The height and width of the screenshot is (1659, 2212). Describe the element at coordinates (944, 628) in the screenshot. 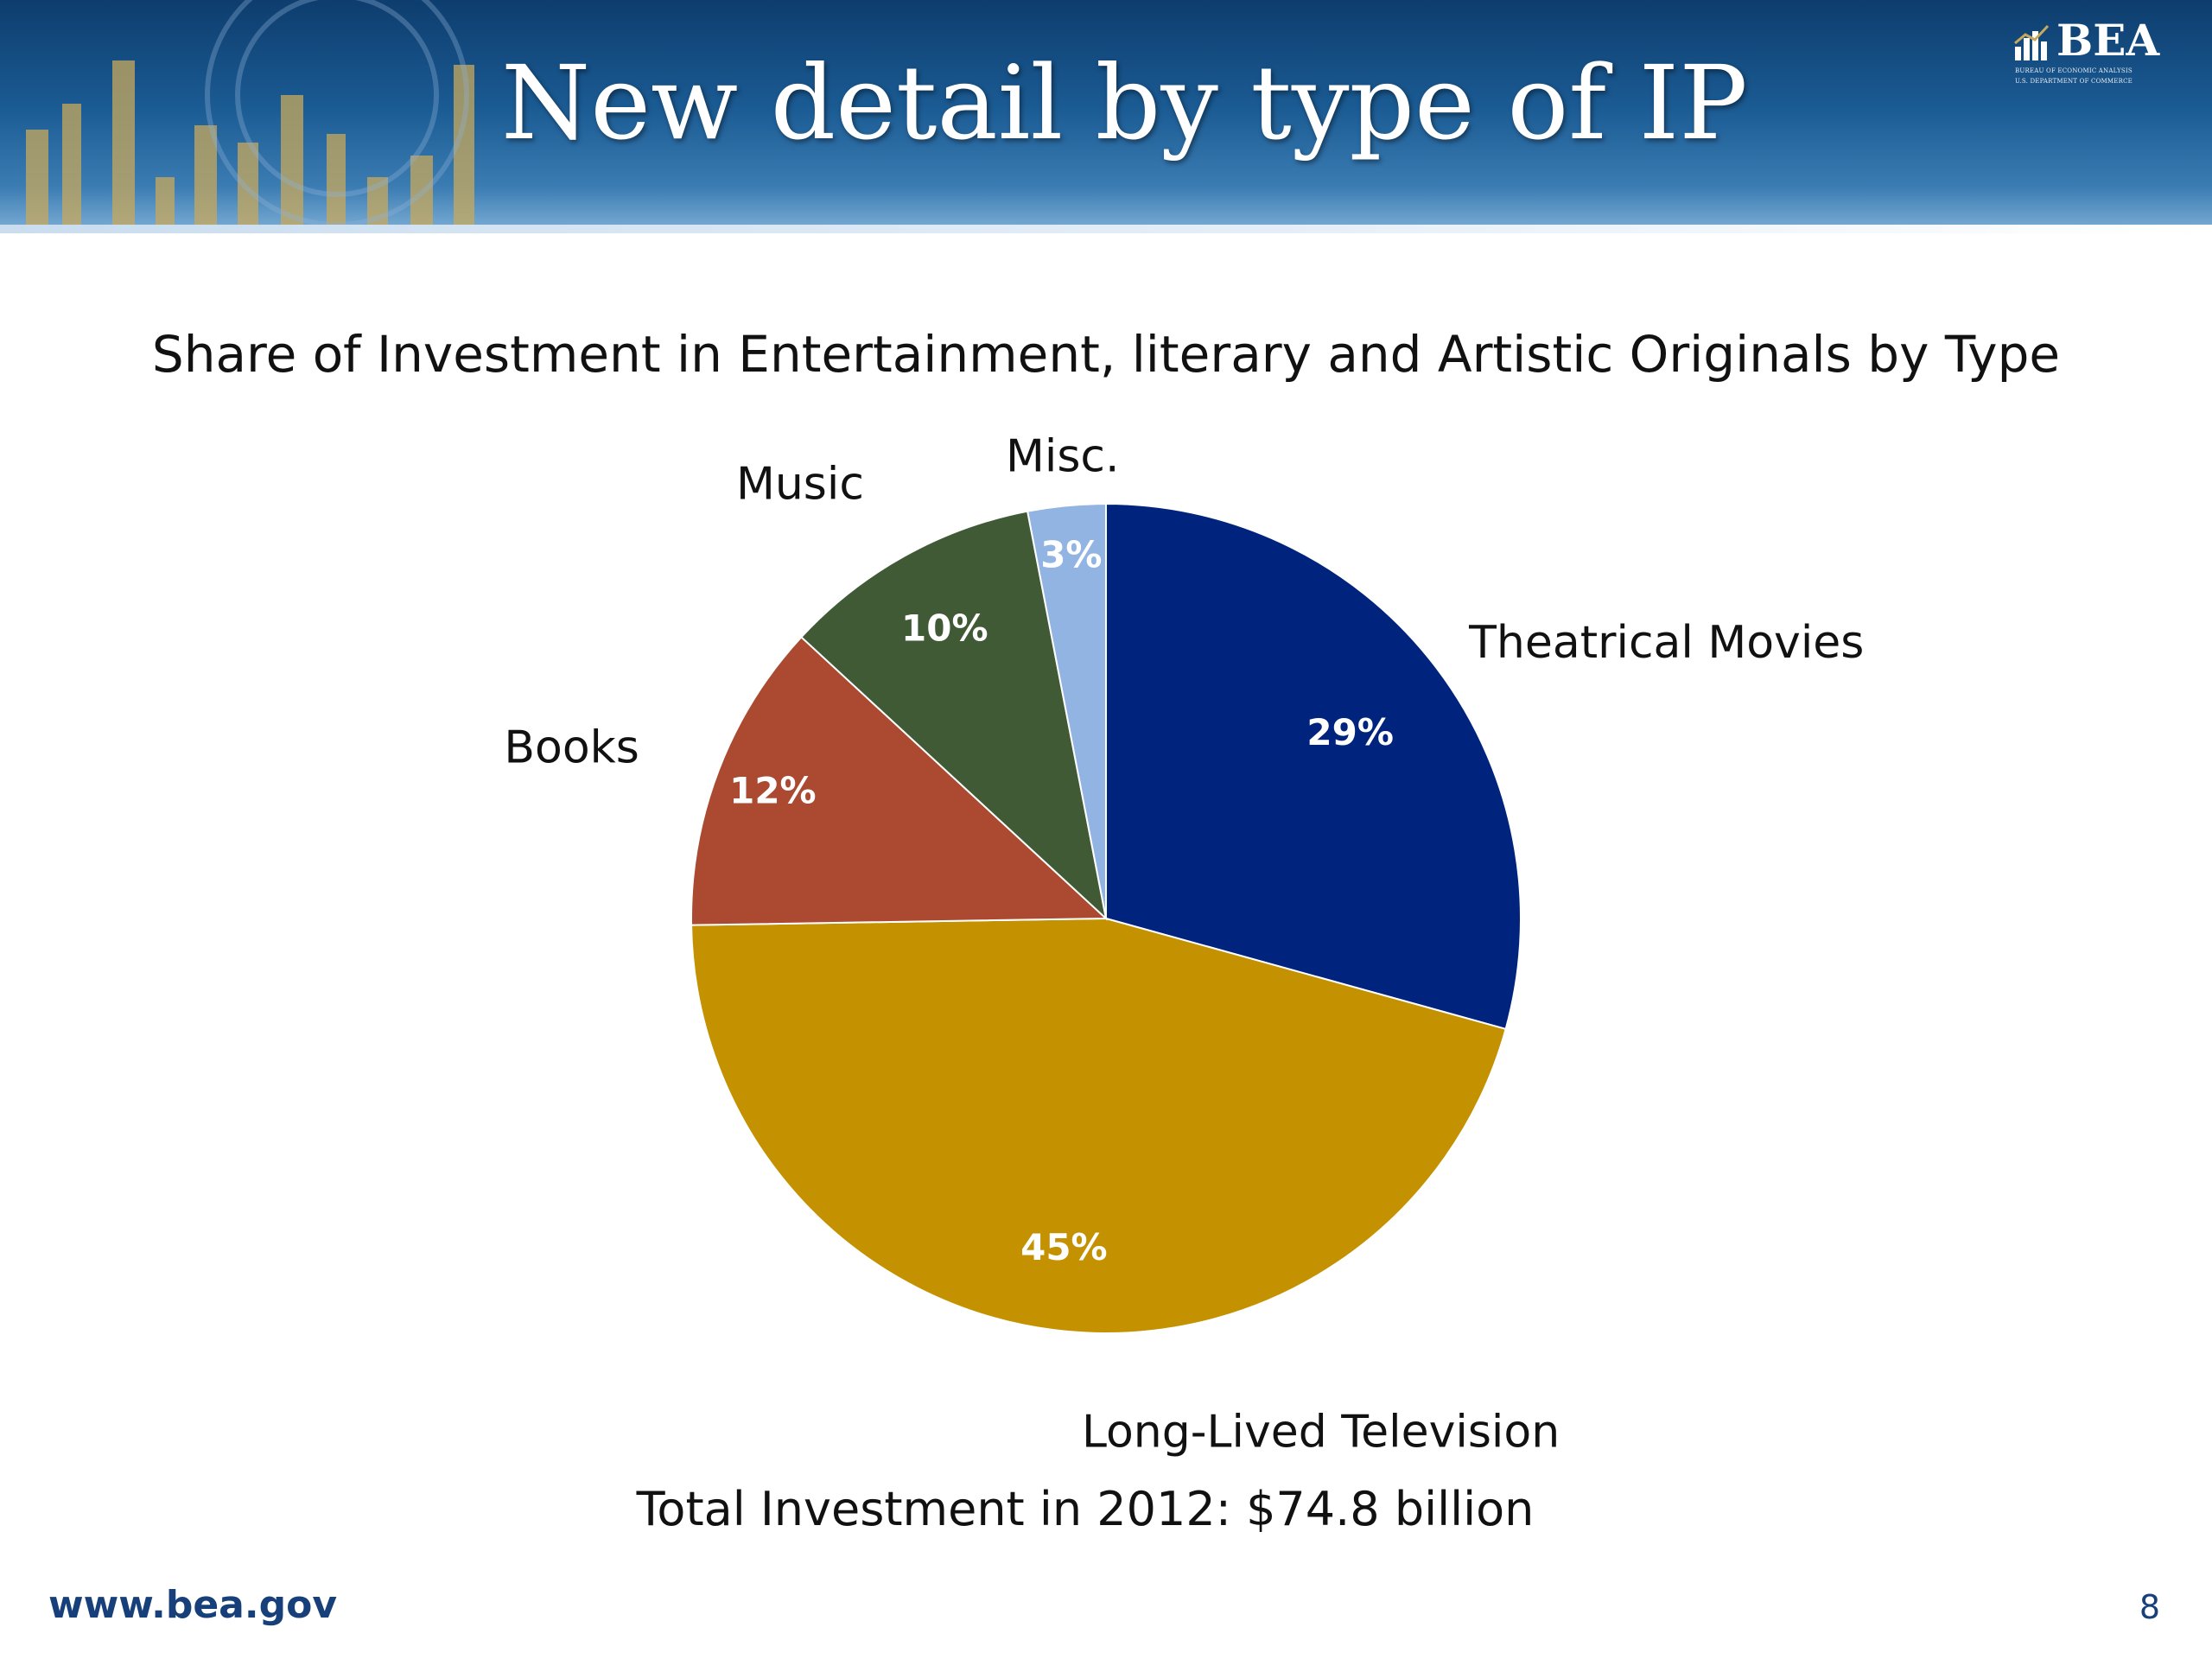

I see `value-label-music: 10%` at that location.